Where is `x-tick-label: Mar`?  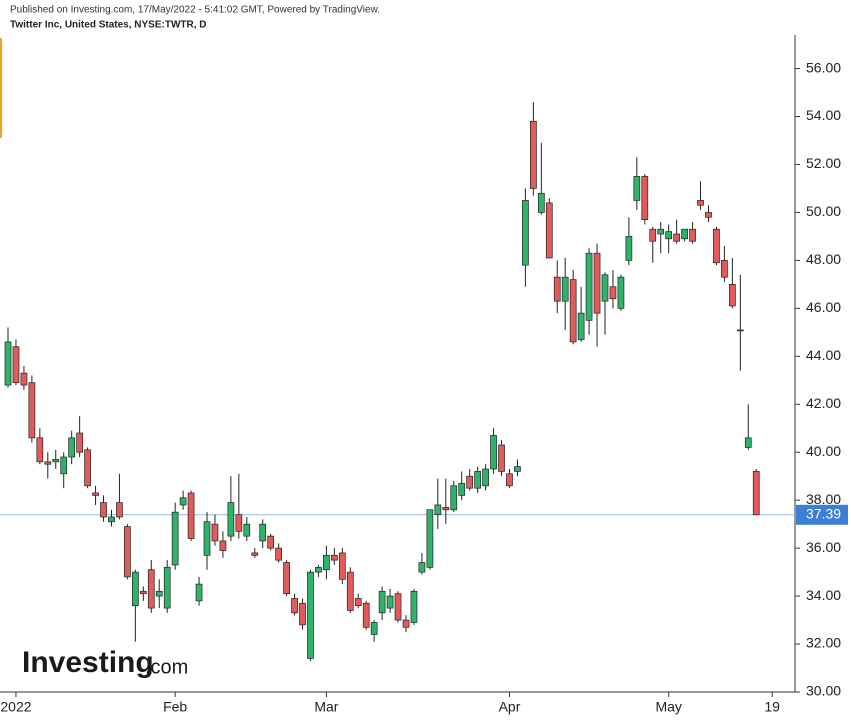 x-tick-label: Mar is located at coordinates (326, 707).